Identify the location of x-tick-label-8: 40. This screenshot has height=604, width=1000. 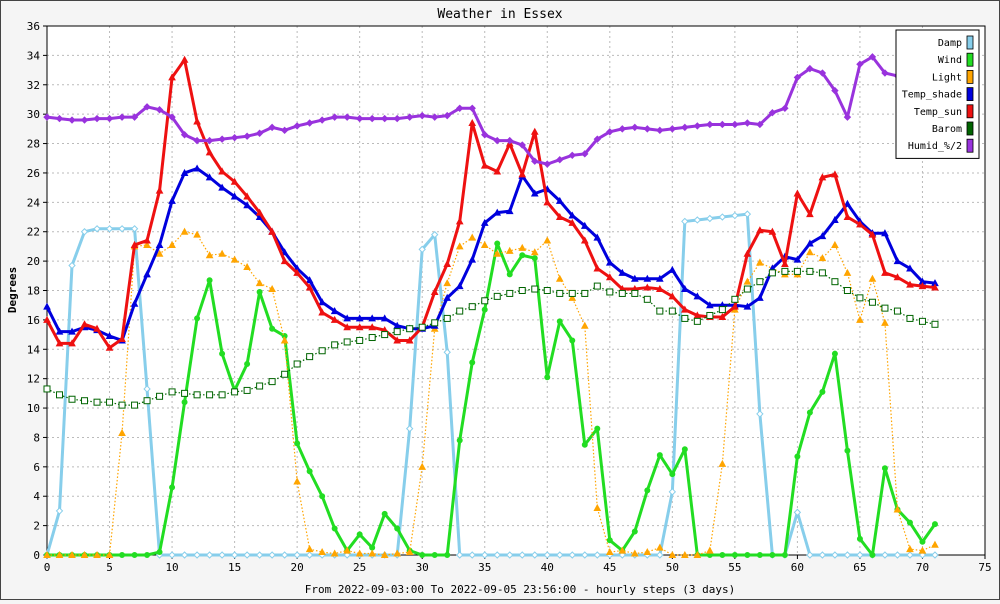
(547, 567).